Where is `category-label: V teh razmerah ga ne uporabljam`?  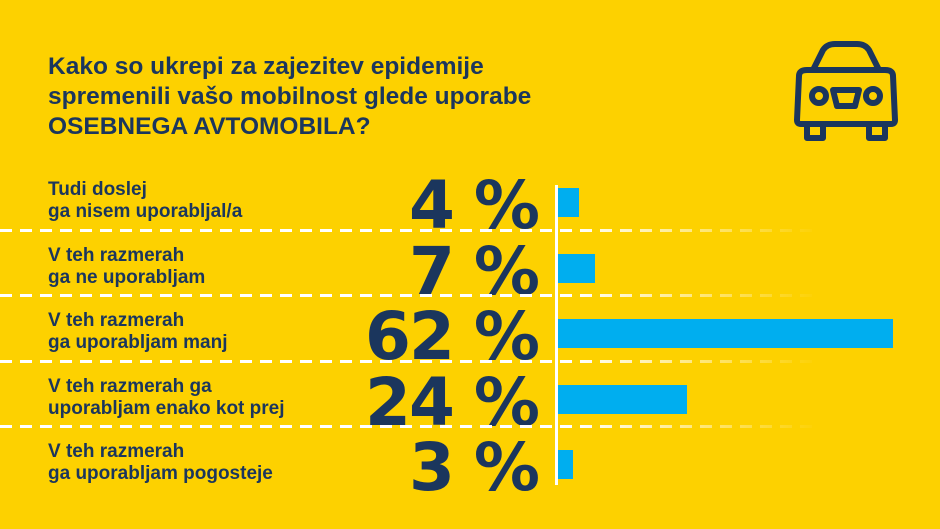
category-label: V teh razmerah ga ne uporabljam is located at coordinates (126, 267).